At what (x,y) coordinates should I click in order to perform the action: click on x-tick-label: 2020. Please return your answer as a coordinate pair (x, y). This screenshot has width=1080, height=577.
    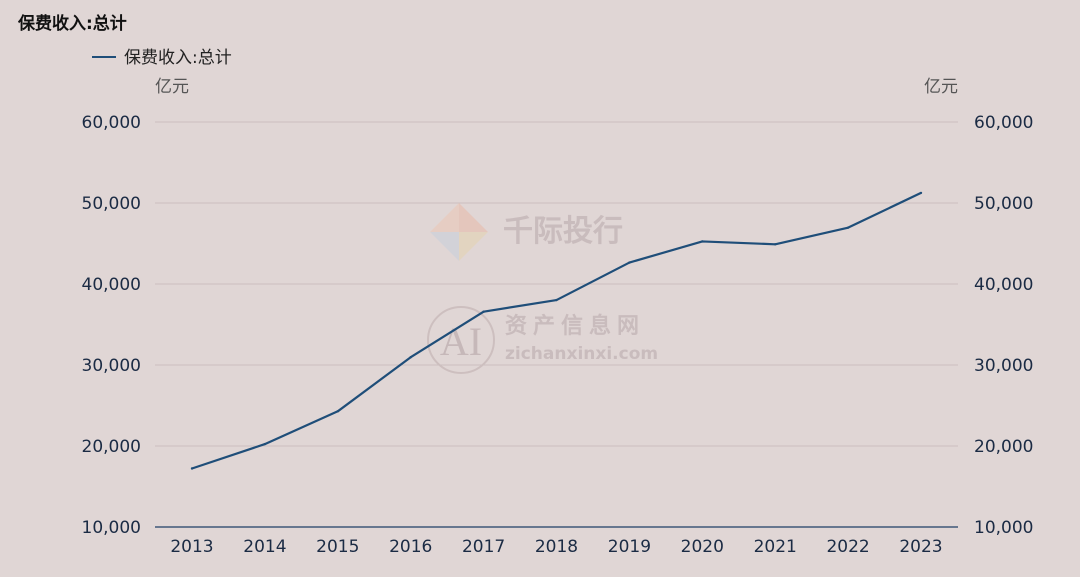
    Looking at the image, I should click on (702, 547).